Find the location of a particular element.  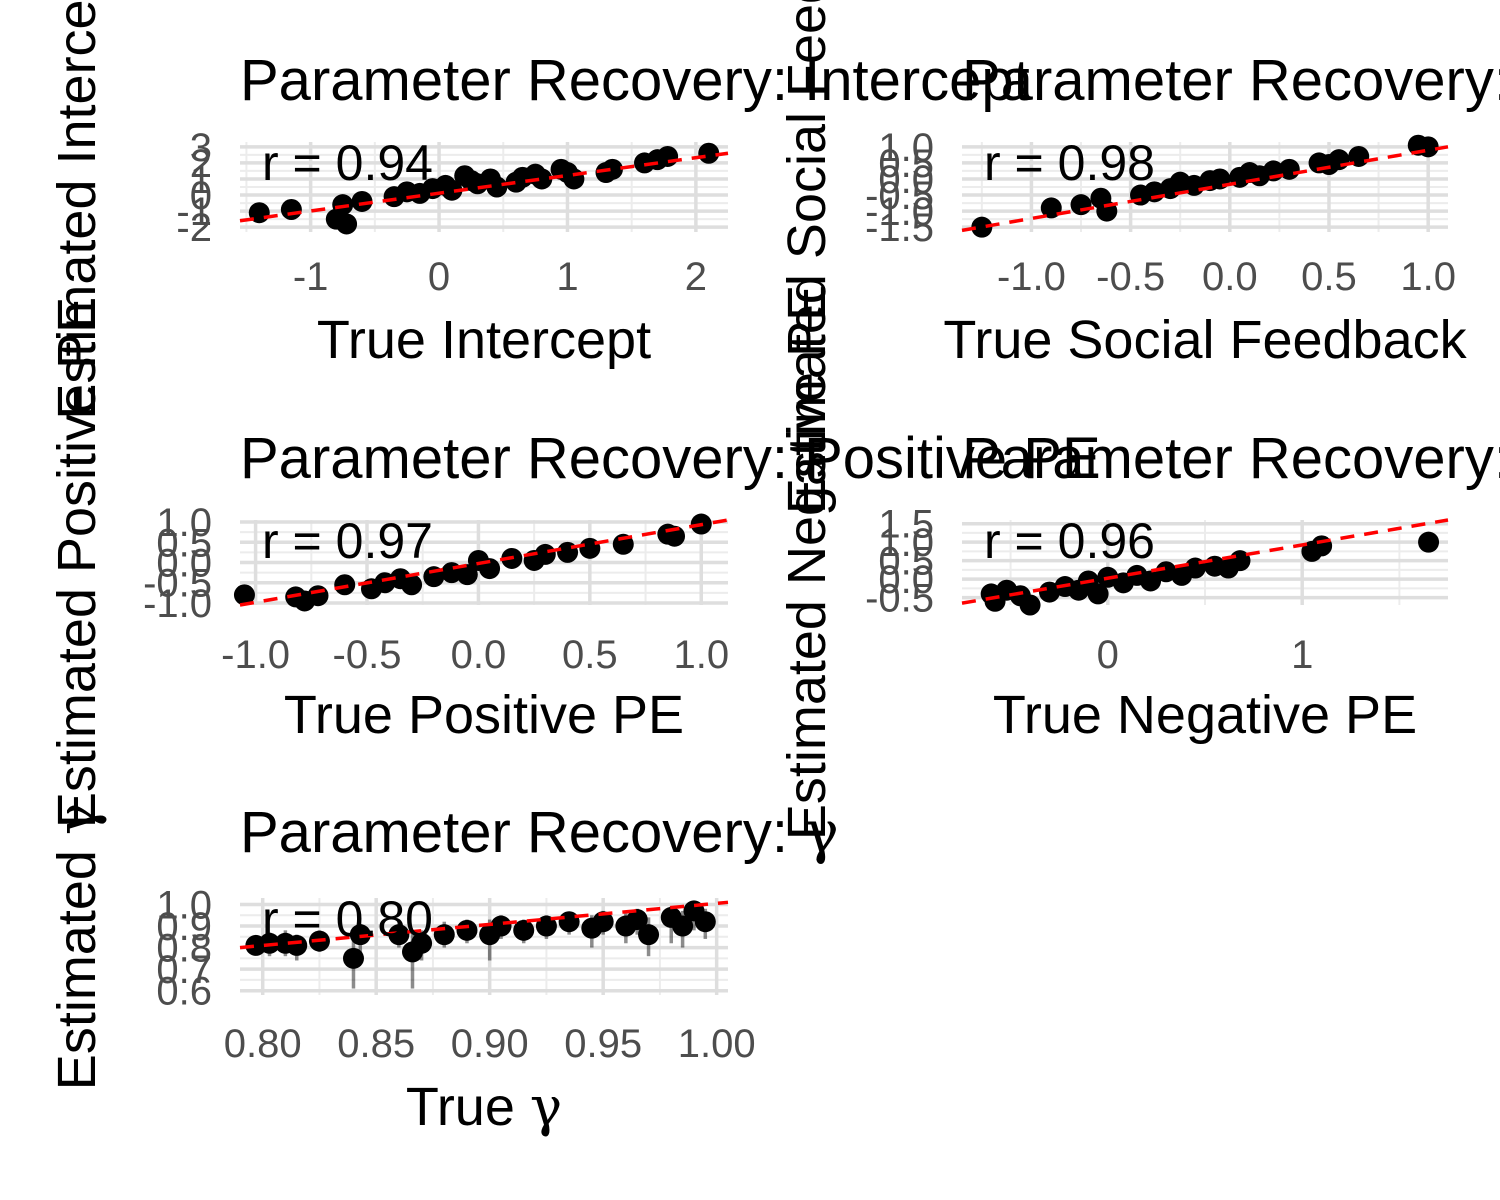

x-tick-label: 1.00 is located at coordinates (717, 1044).